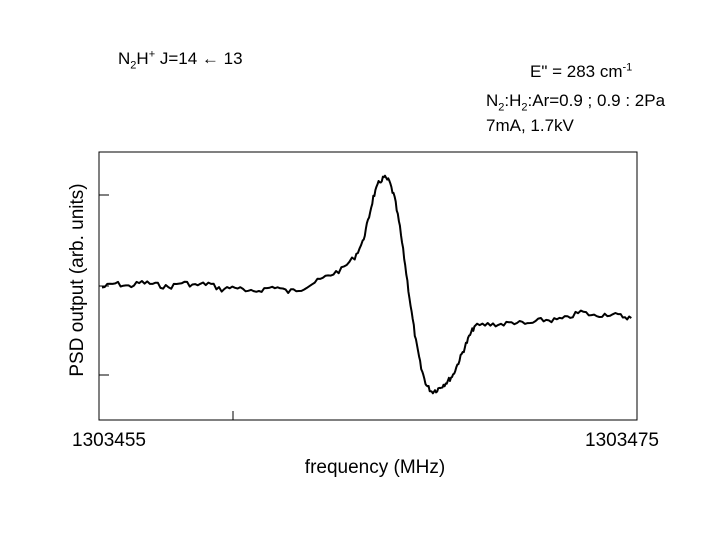 The width and height of the screenshot is (720, 540). Describe the element at coordinates (375, 467) in the screenshot. I see `x-axis-label: frequency (MHz)` at that location.